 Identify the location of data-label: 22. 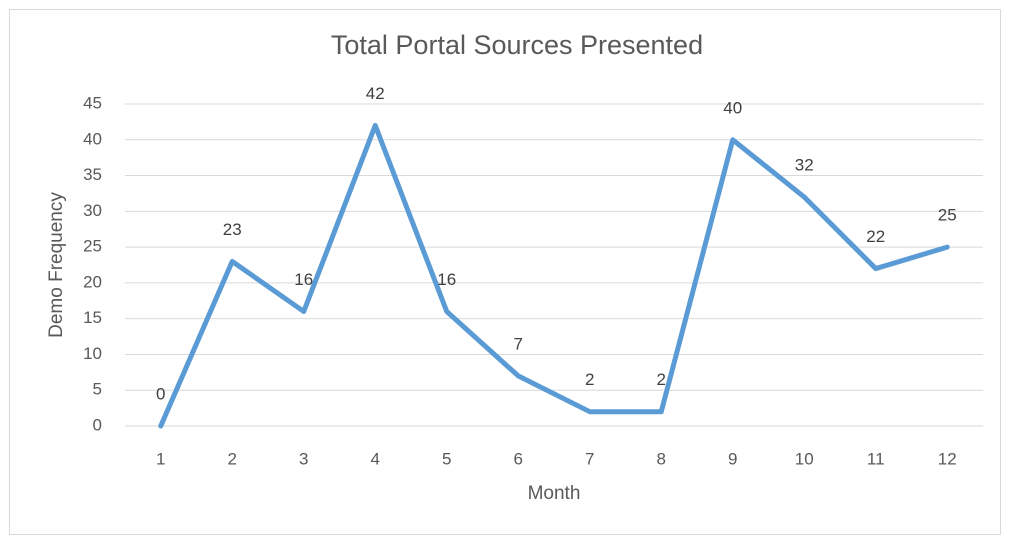
(875, 236).